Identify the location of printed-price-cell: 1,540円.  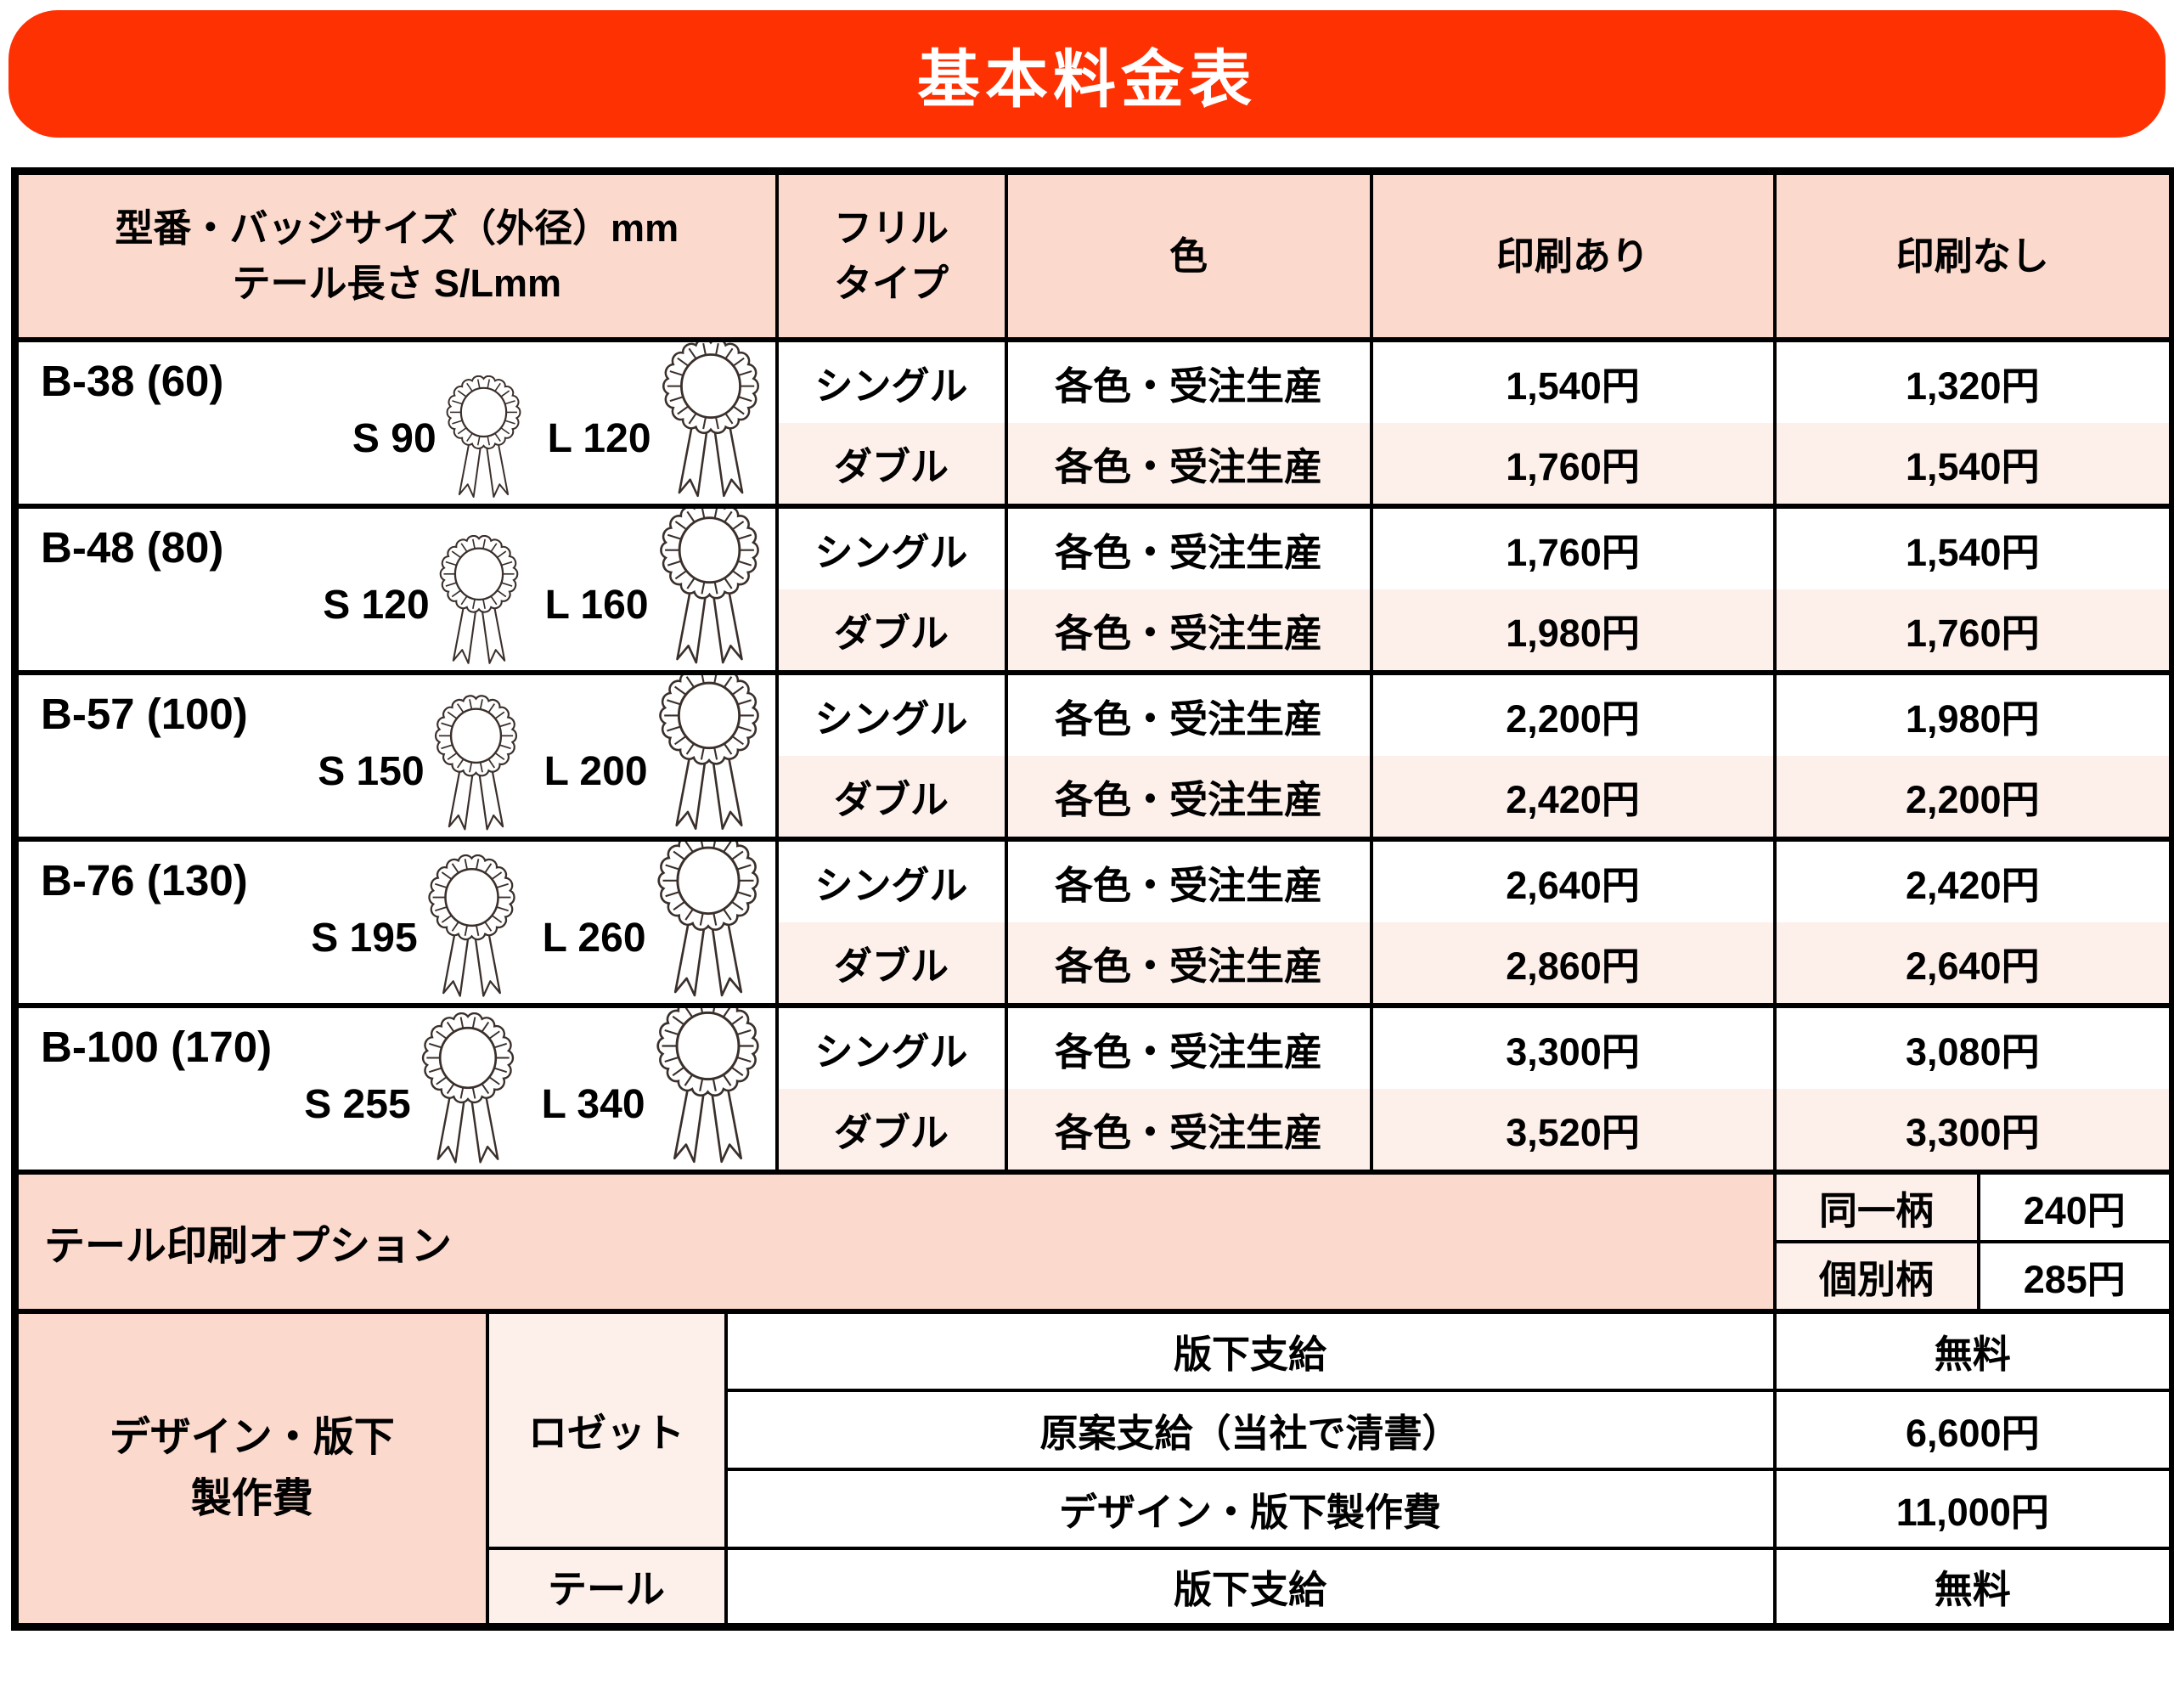
(1573, 380).